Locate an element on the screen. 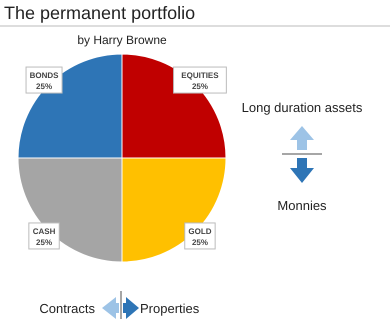 Image resolution: width=390 pixels, height=320 pixels. text: Properties is located at coordinates (170, 308).